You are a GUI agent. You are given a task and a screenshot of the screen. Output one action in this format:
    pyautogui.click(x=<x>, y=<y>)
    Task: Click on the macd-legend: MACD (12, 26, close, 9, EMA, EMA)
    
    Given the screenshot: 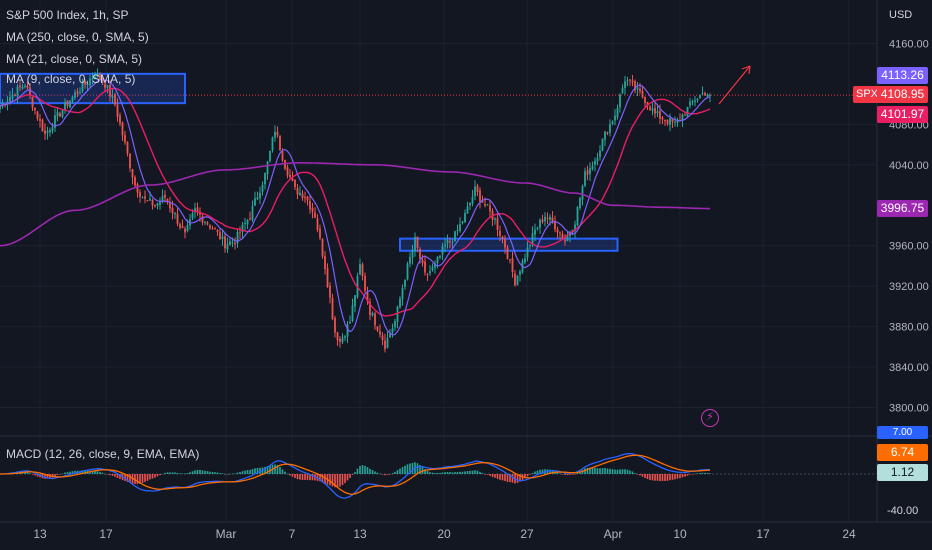 What is the action you would take?
    pyautogui.click(x=103, y=454)
    